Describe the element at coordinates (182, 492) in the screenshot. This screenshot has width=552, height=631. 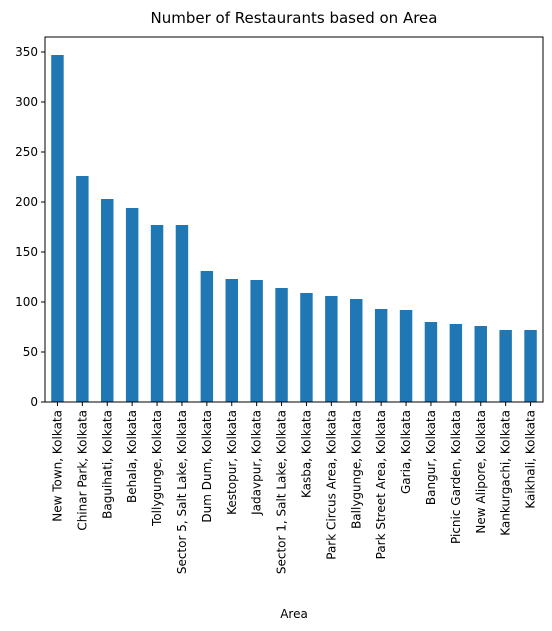
I see `x-tick-label: Sector 5, Salt Lake, Kolkata` at that location.